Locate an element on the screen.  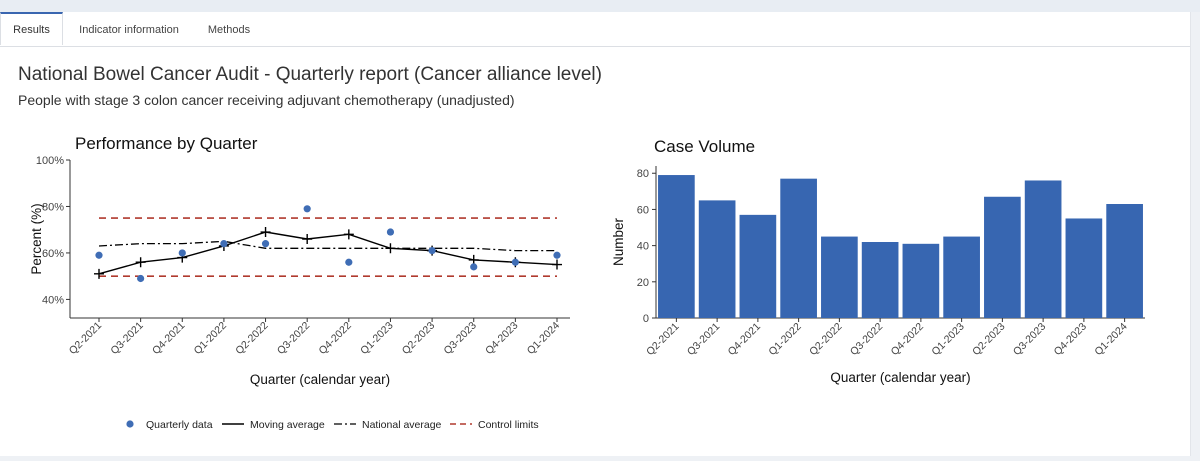
y-tick-label: 100% is located at coordinates (50, 161).